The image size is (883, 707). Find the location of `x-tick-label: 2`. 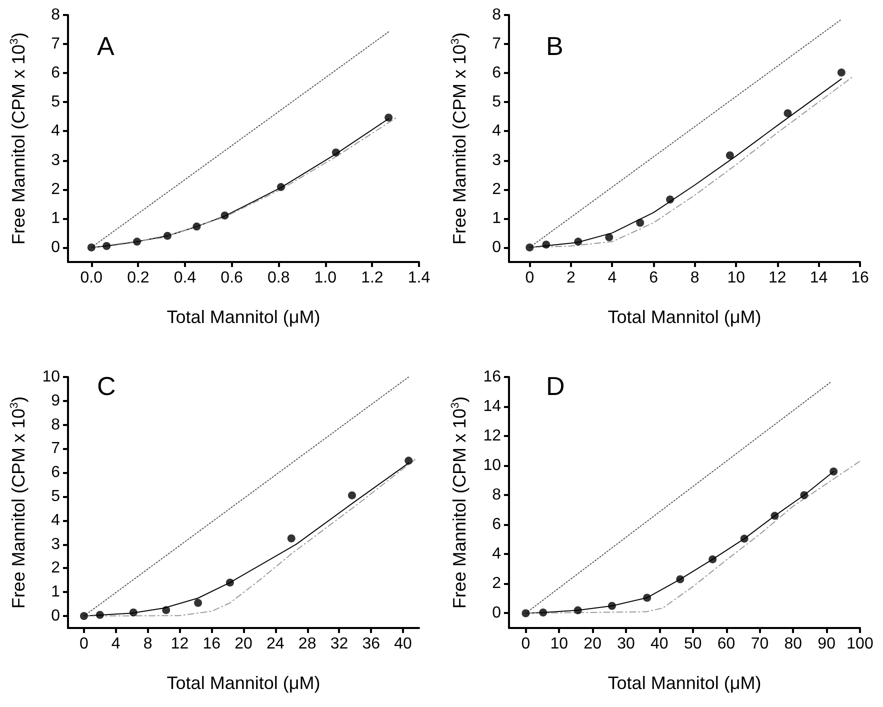

x-tick-label: 2 is located at coordinates (571, 278).